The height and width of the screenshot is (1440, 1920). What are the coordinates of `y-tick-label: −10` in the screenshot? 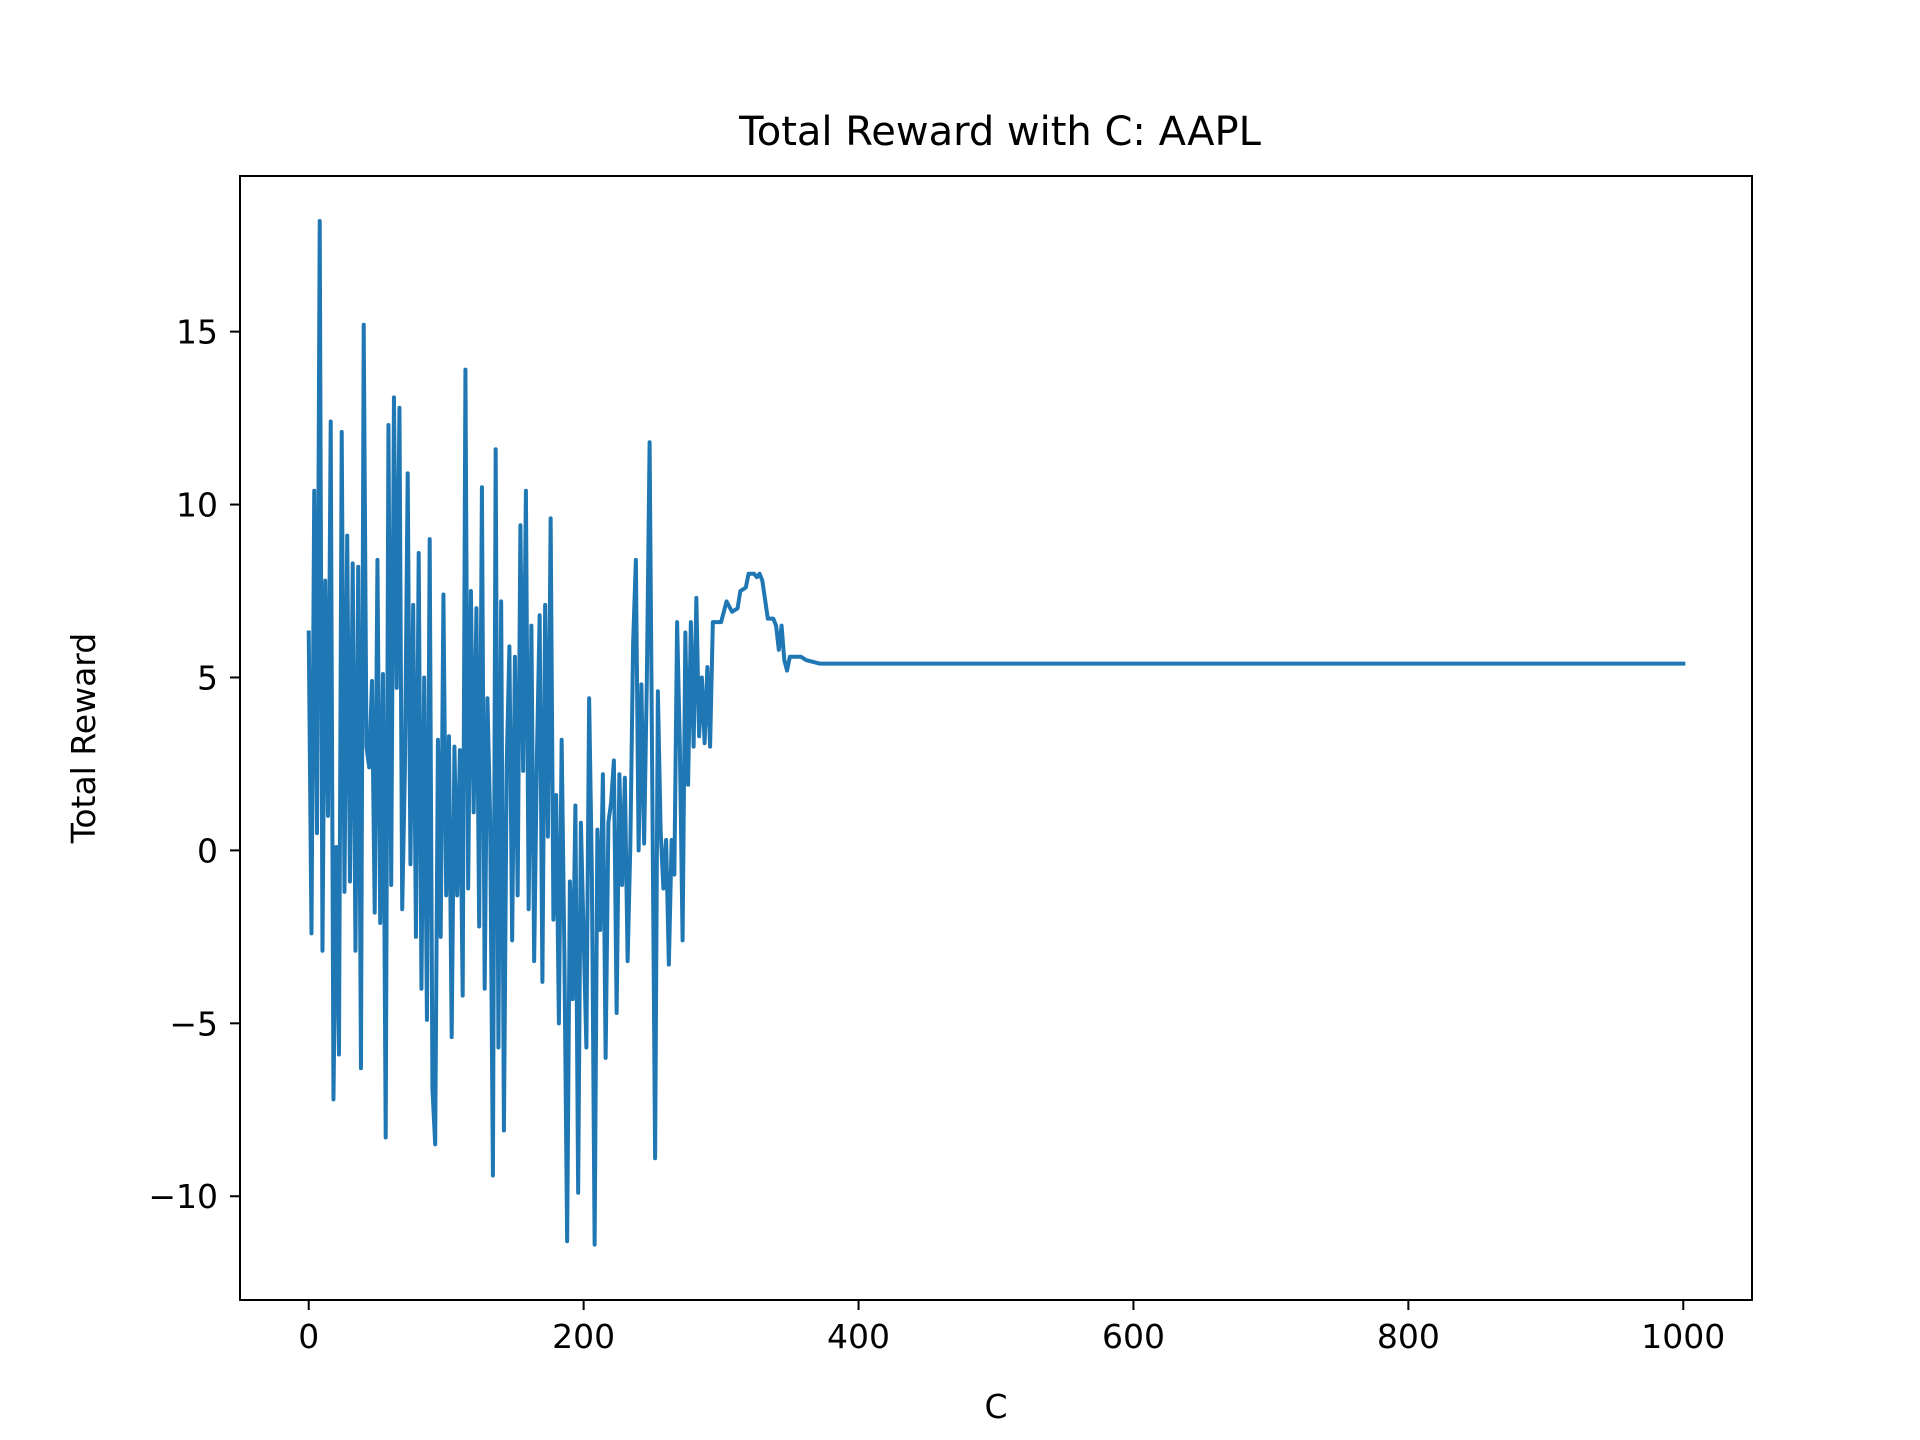 It's located at (183, 1196).